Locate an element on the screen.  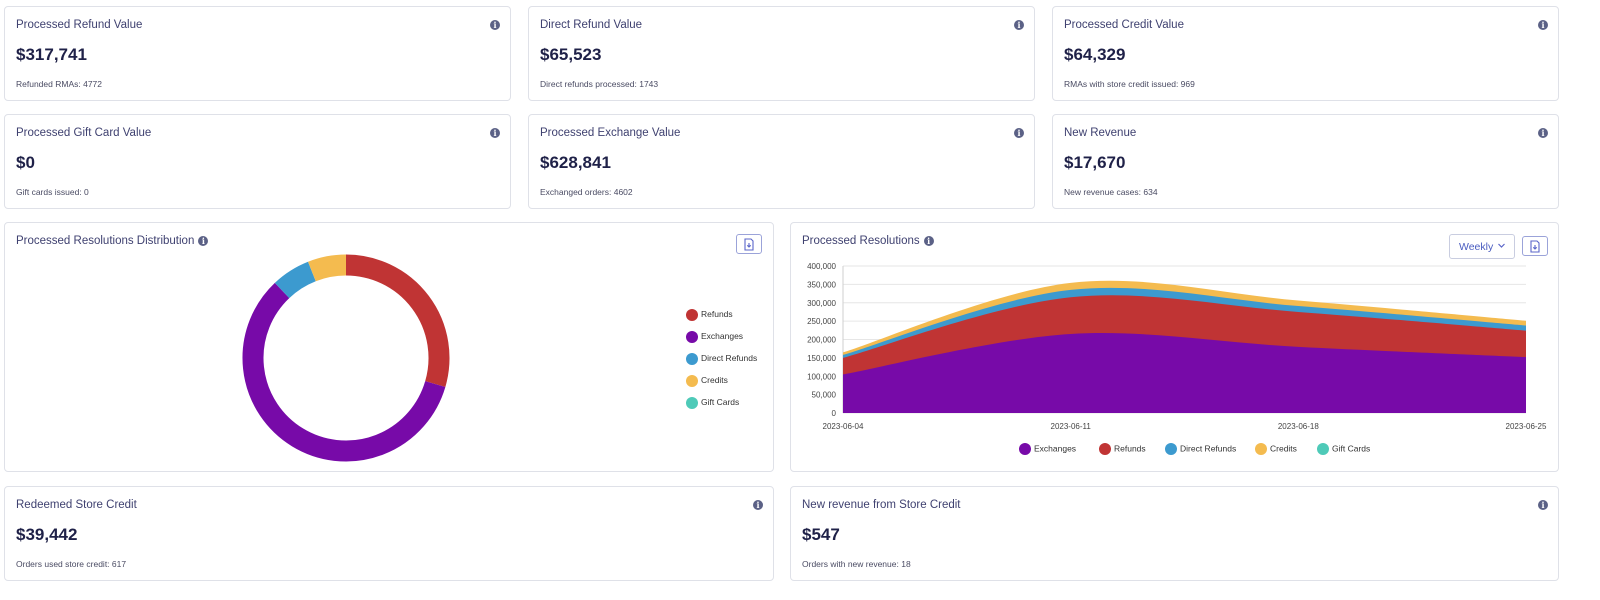
card-title: Processed Gift Card Value is located at coordinates (84, 133).